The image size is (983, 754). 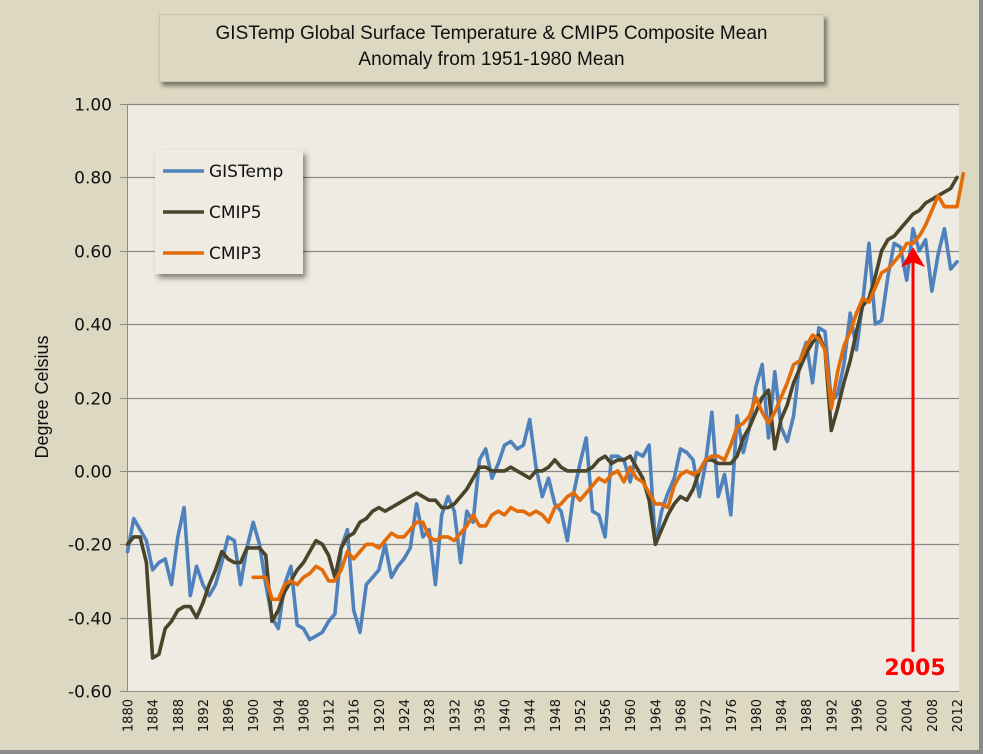 I want to click on y-tick-labels: 1.00 0.80 0.60 0.40 0.20 0.00 -0.20 -0.40 -0.60, so click(x=90, y=399).